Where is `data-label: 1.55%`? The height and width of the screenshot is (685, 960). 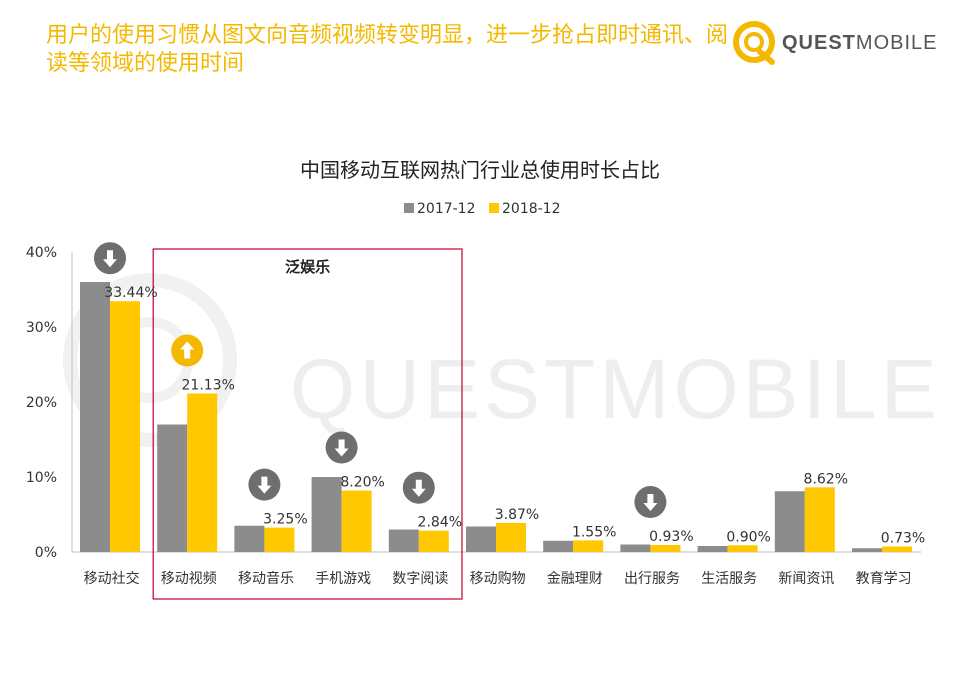
data-label: 1.55% is located at coordinates (594, 532).